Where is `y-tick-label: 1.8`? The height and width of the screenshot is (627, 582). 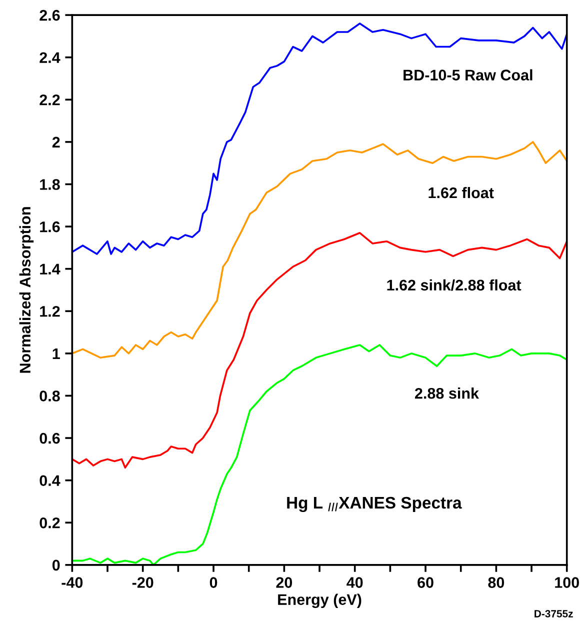 y-tick-label: 1.8 is located at coordinates (50, 184).